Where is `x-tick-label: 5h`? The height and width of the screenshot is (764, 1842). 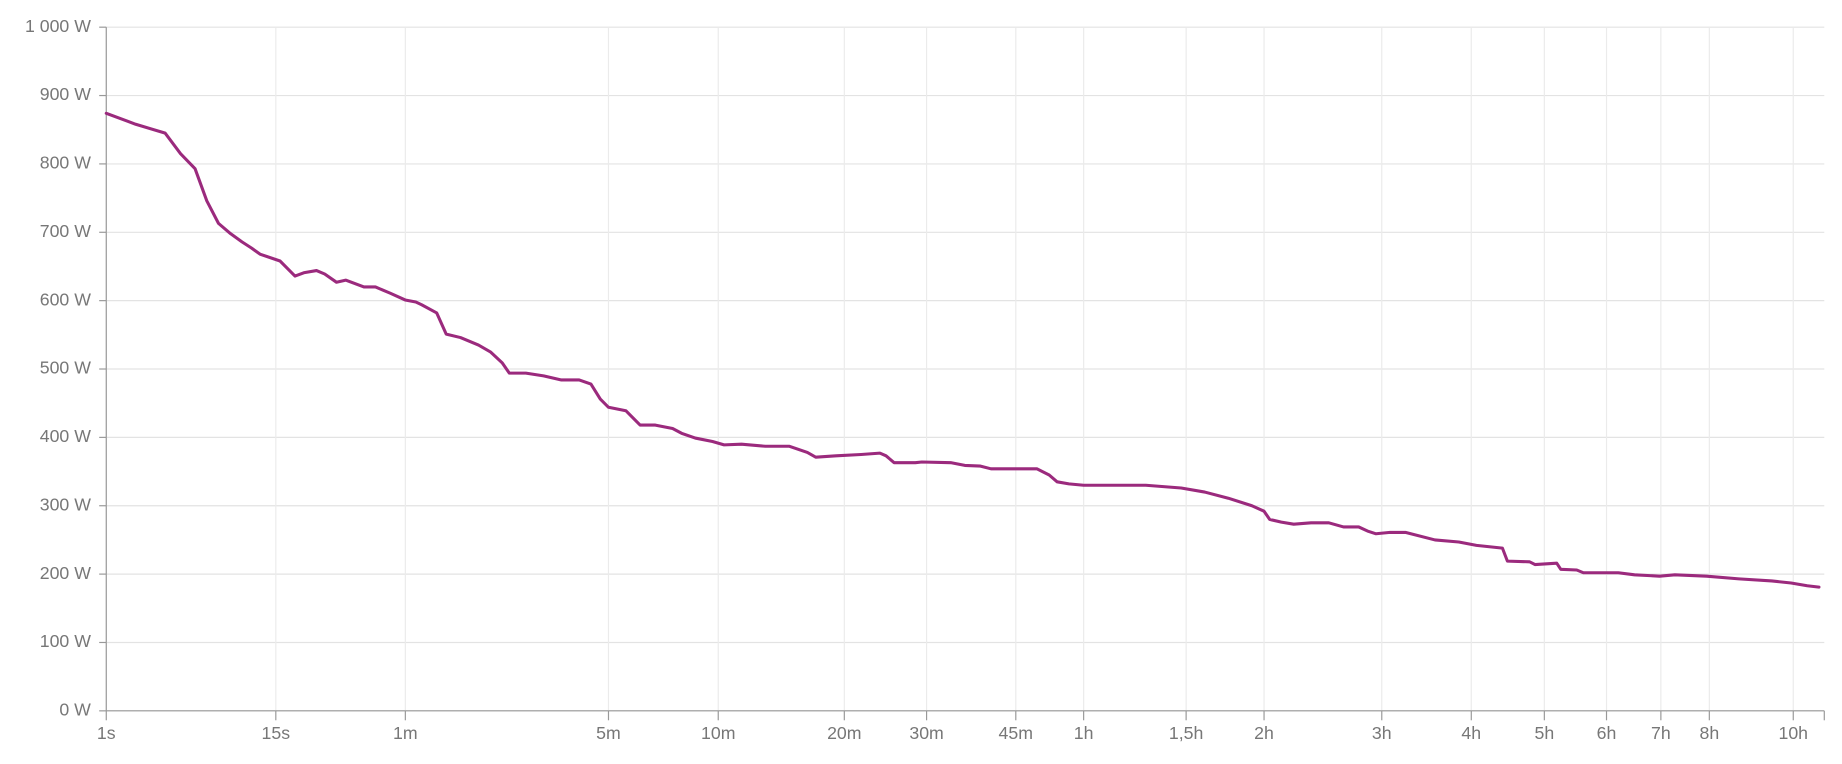 x-tick-label: 5h is located at coordinates (1544, 733).